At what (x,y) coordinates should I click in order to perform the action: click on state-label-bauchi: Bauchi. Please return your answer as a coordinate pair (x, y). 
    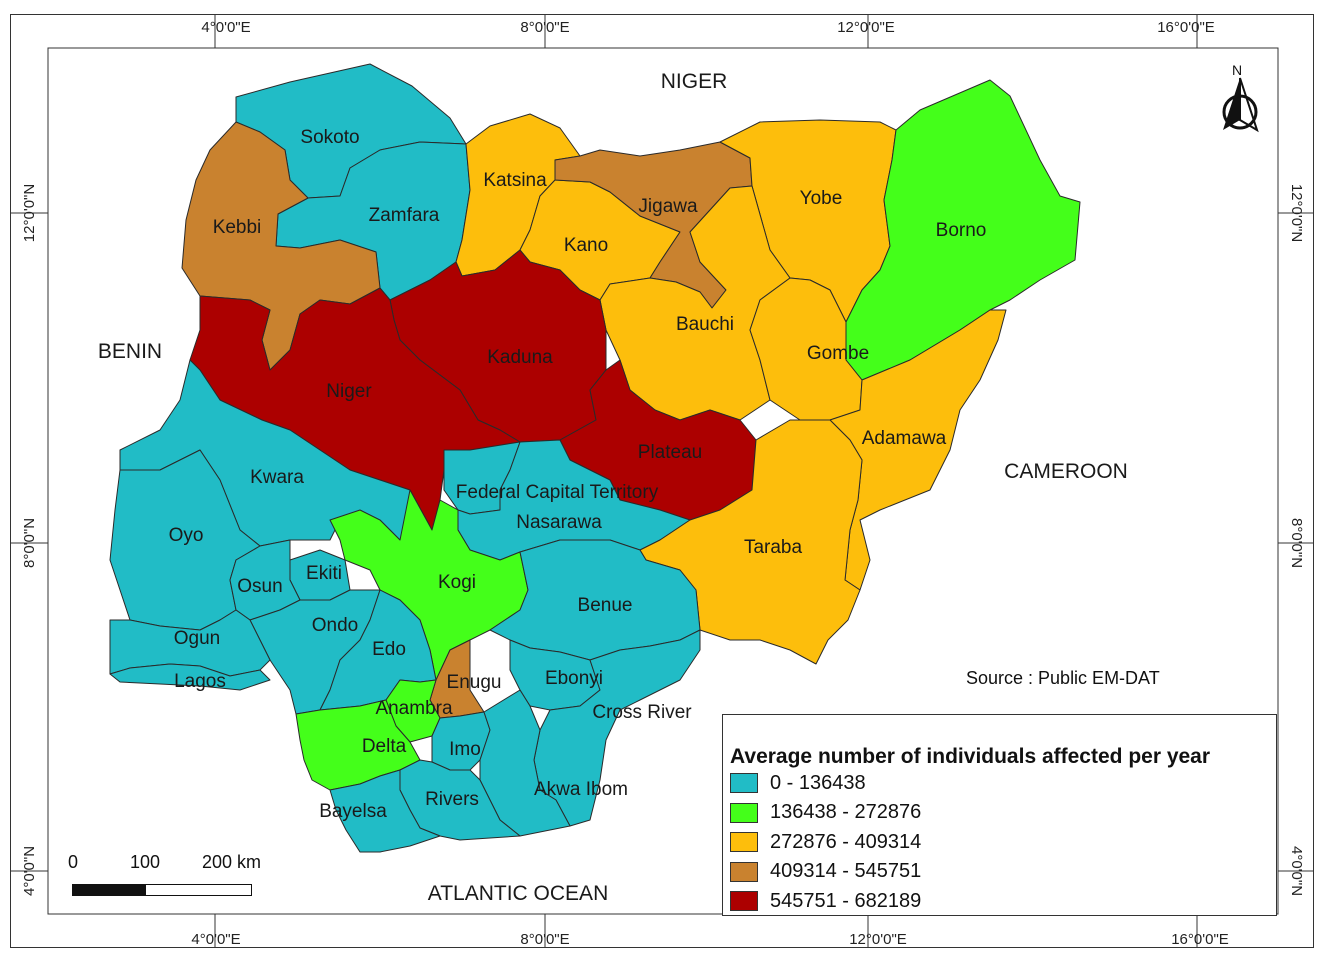
    Looking at the image, I should click on (705, 324).